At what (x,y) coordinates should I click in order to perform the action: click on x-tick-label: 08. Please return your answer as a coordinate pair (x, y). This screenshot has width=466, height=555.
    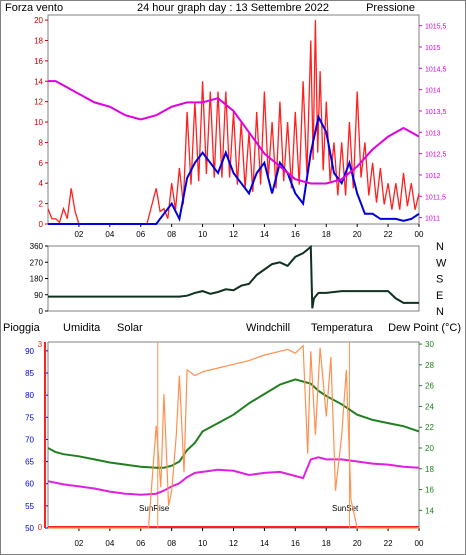
    Looking at the image, I should click on (171, 234).